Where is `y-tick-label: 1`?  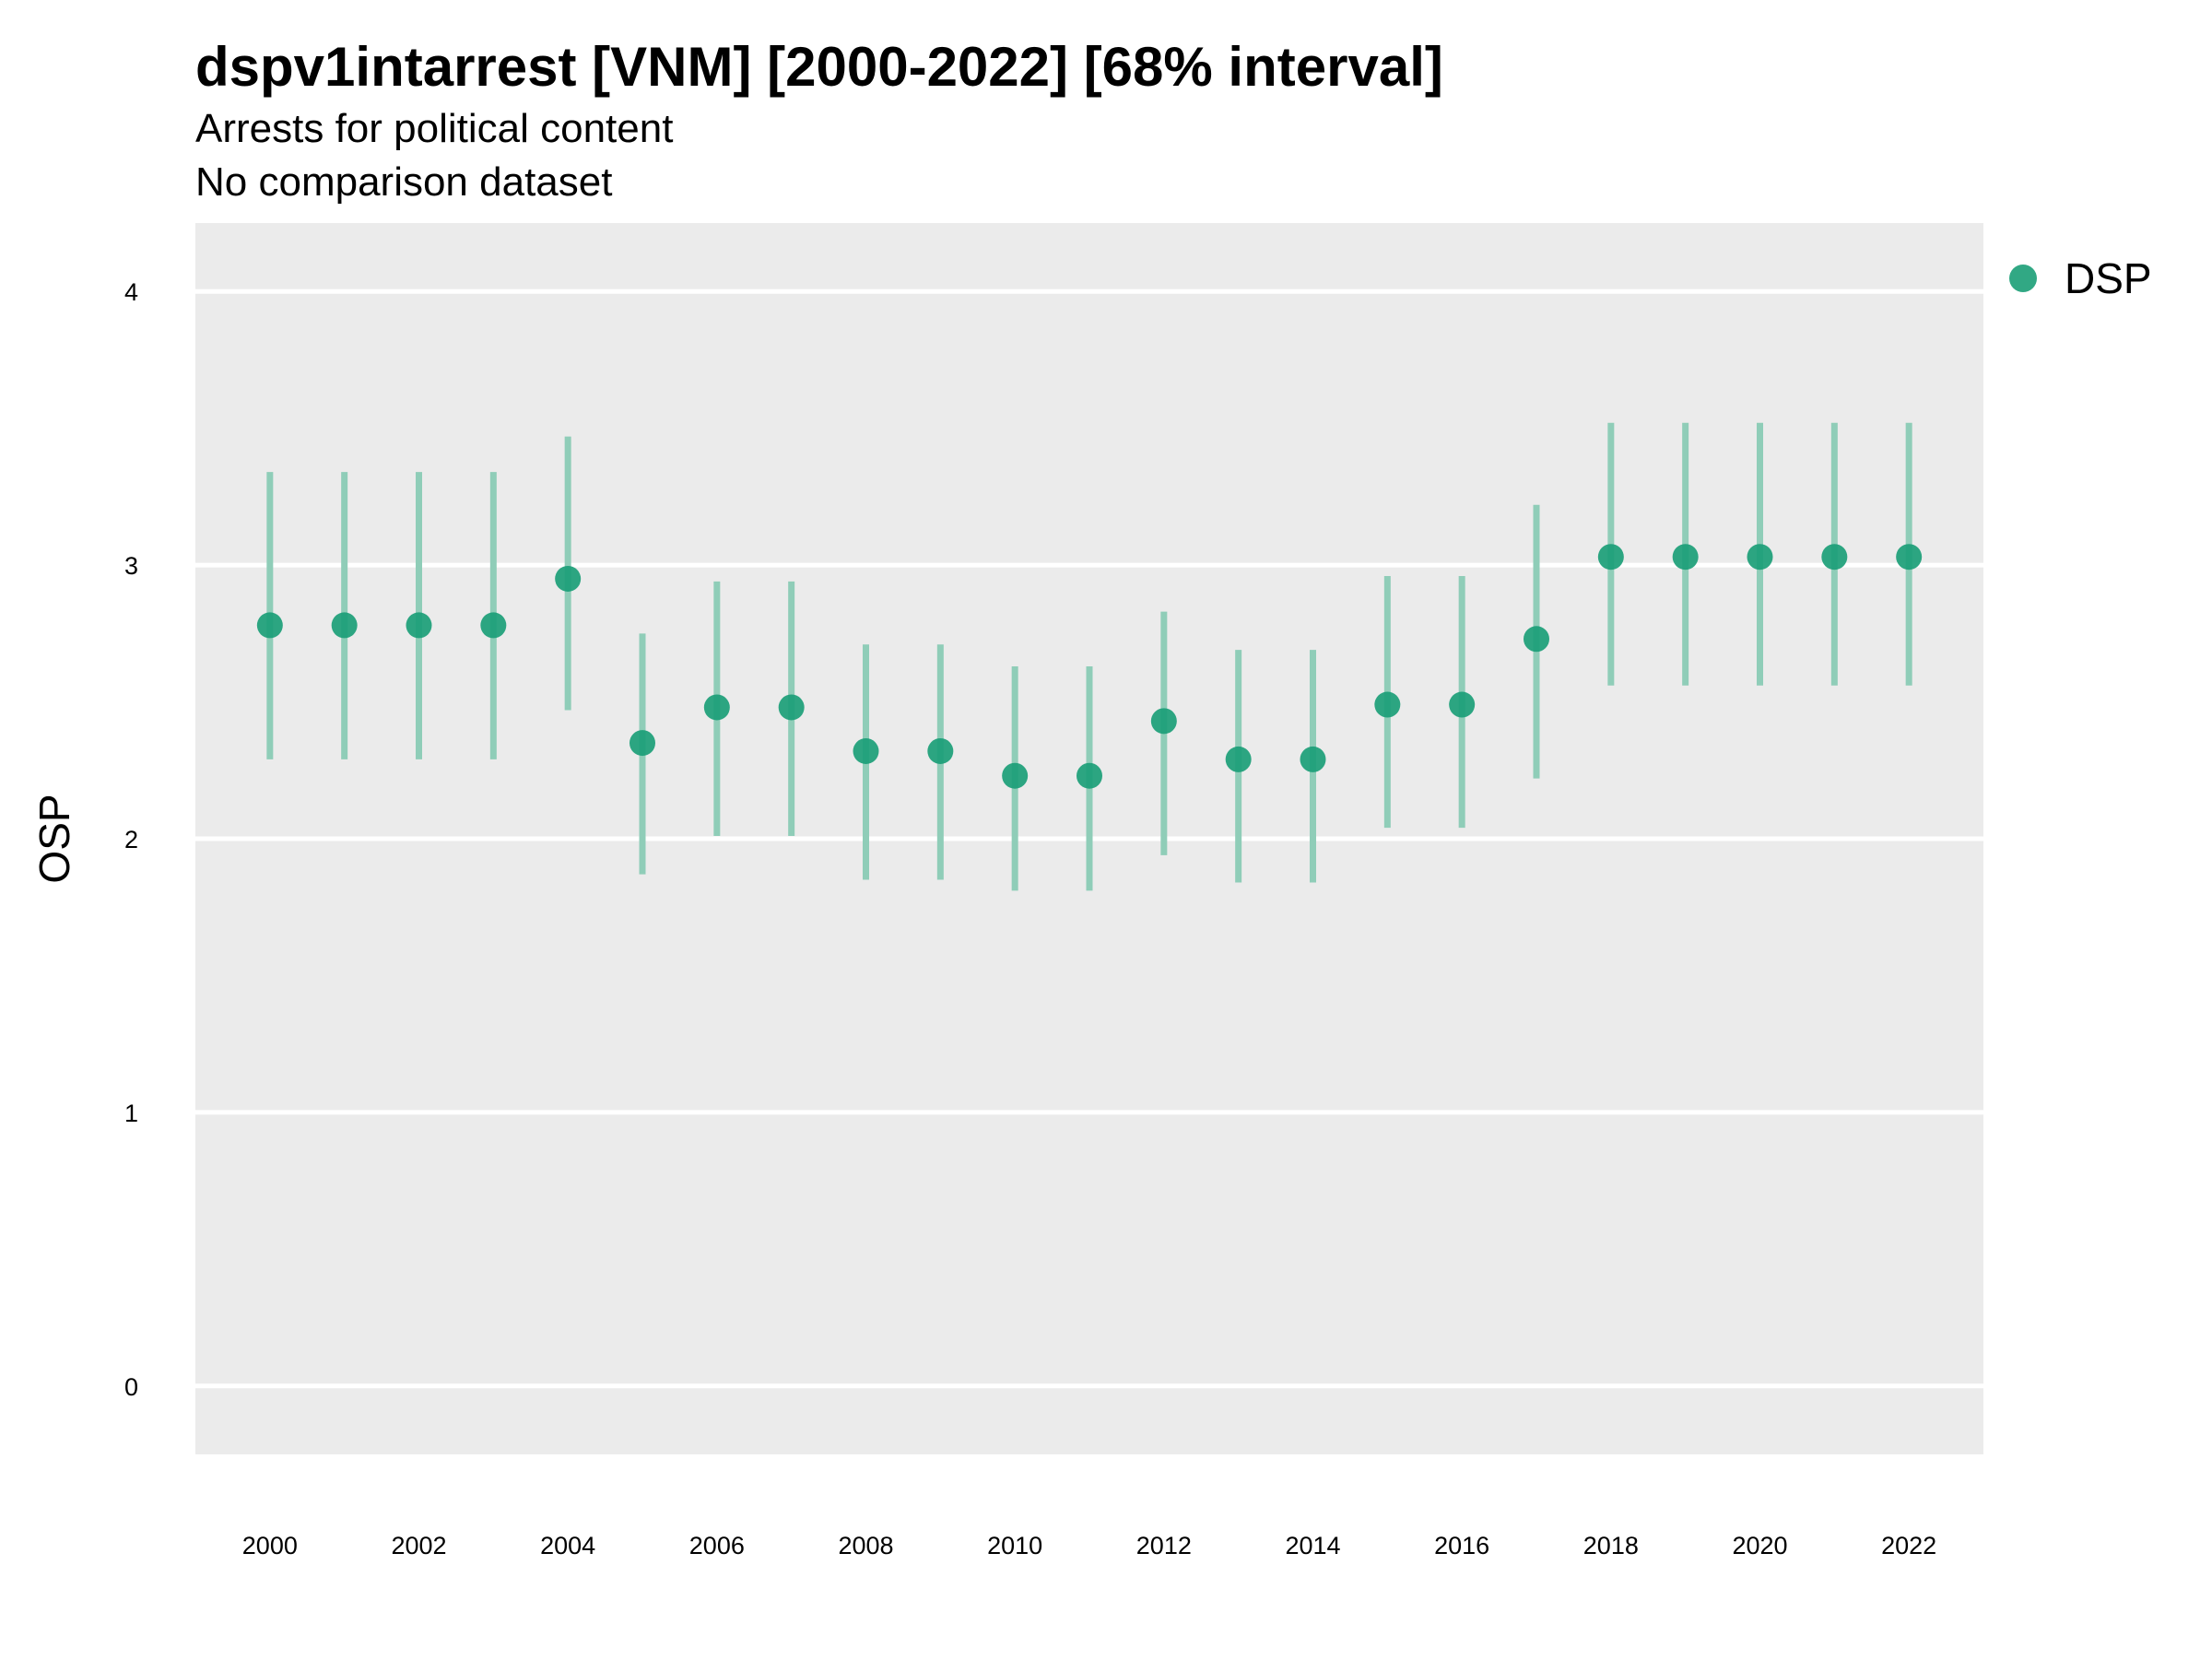
y-tick-label: 1 is located at coordinates (131, 1113).